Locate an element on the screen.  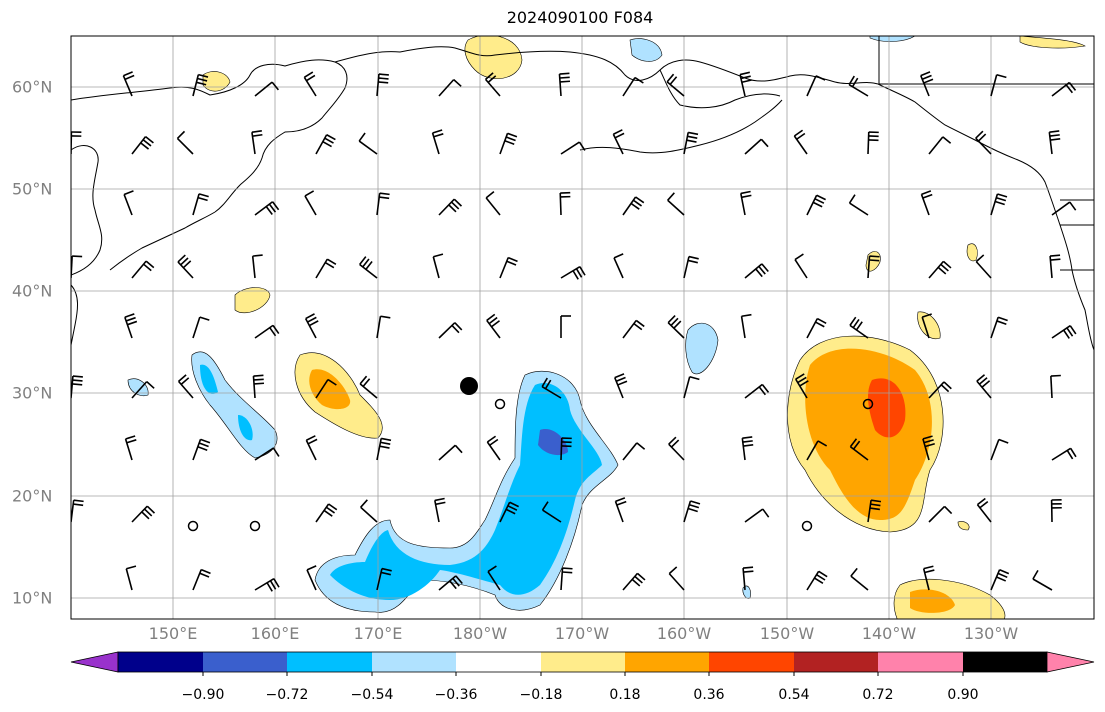
lat-label-10n: 10°N is located at coordinates (32, 598).